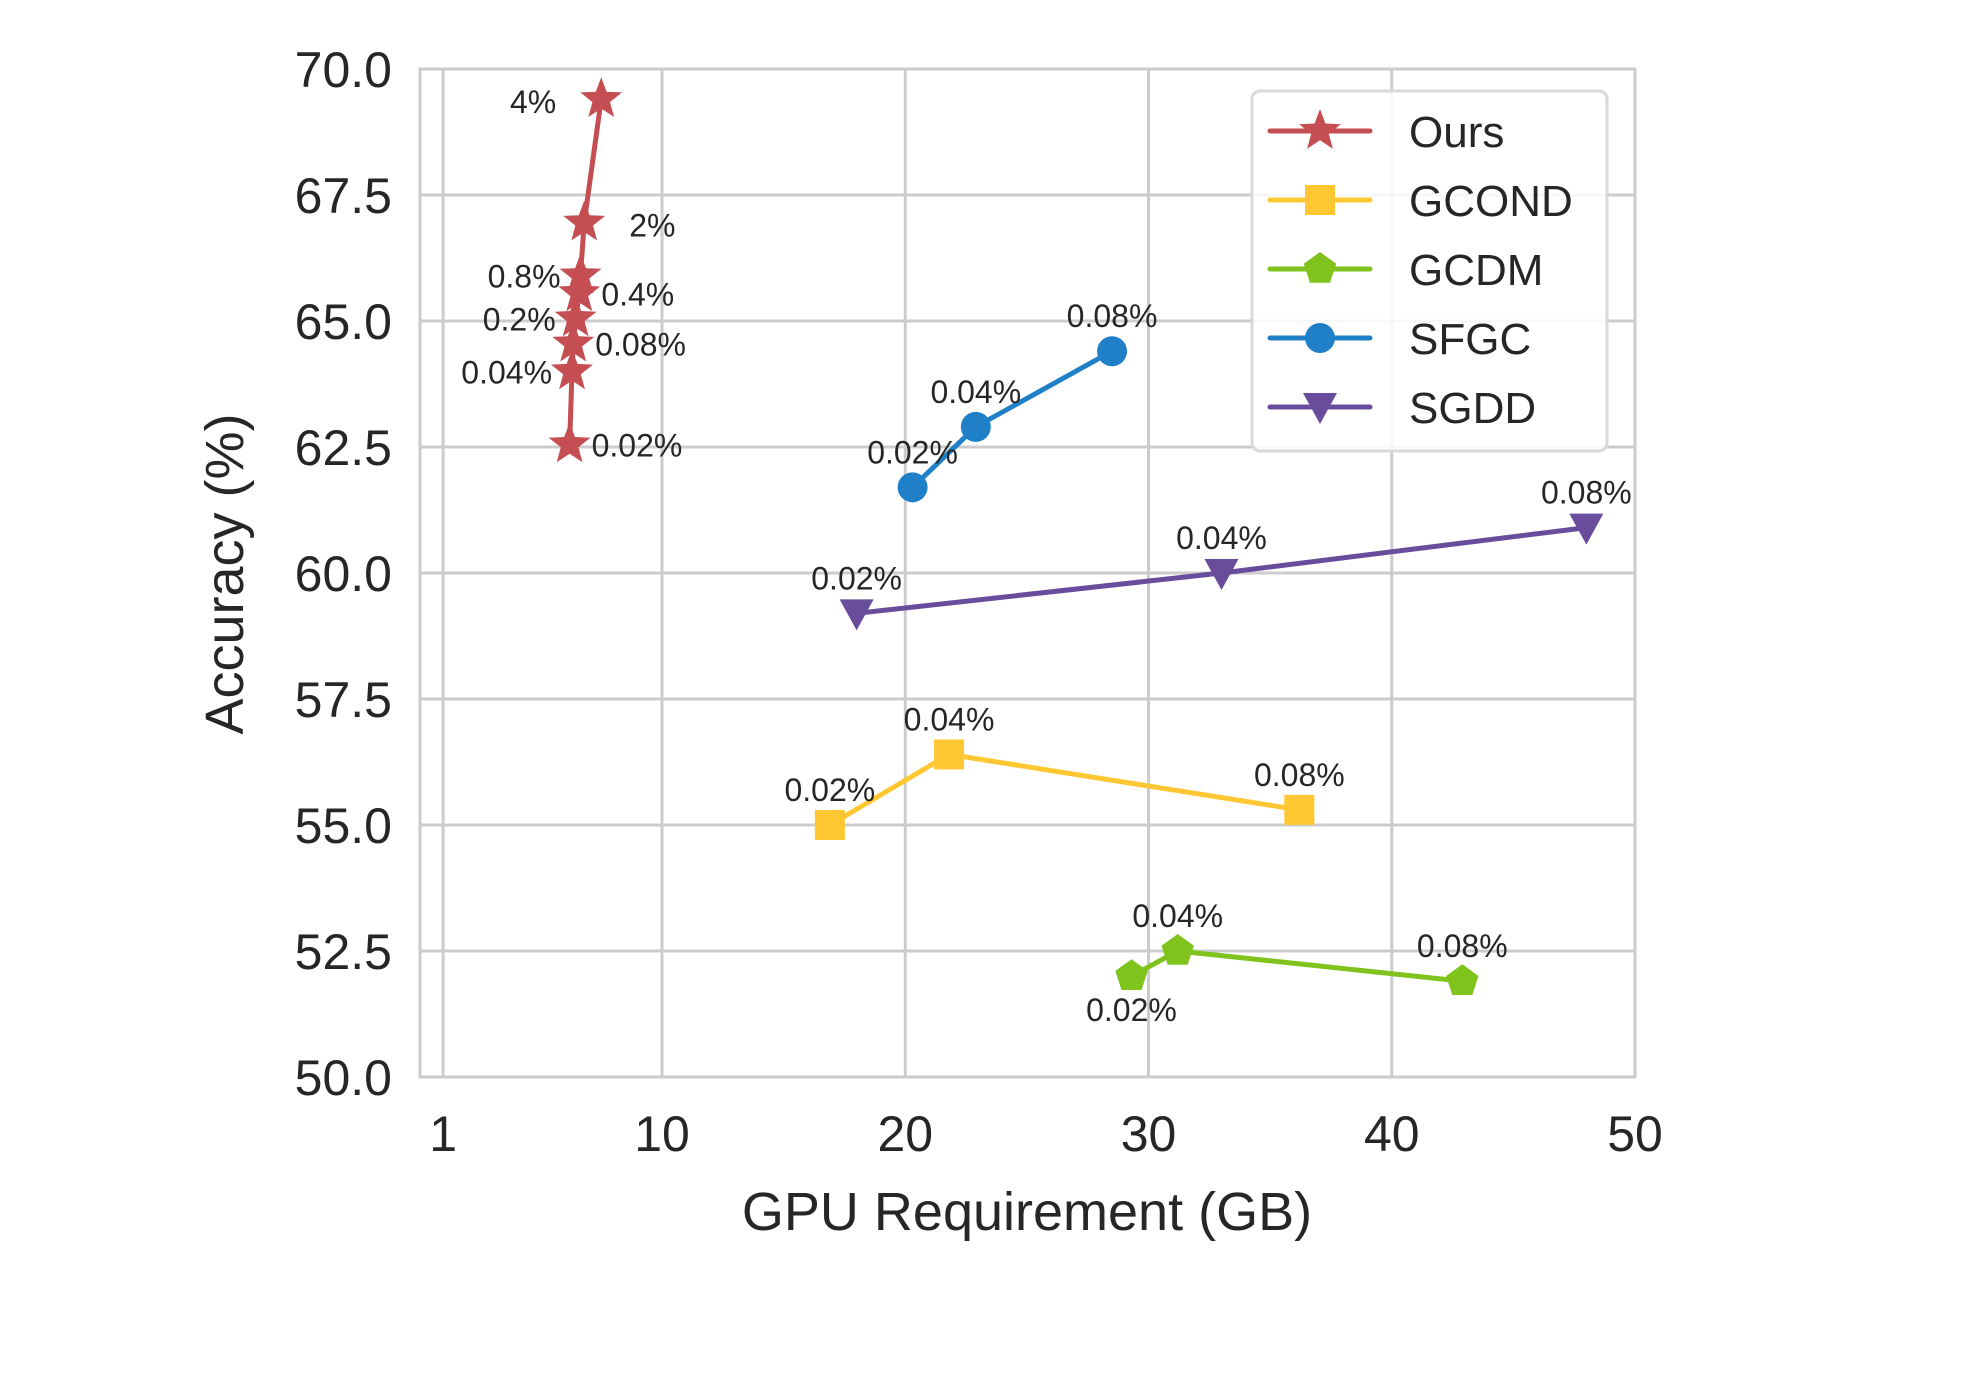 The height and width of the screenshot is (1380, 1968). I want to click on legend-label-ours: Ours, so click(1456, 132).